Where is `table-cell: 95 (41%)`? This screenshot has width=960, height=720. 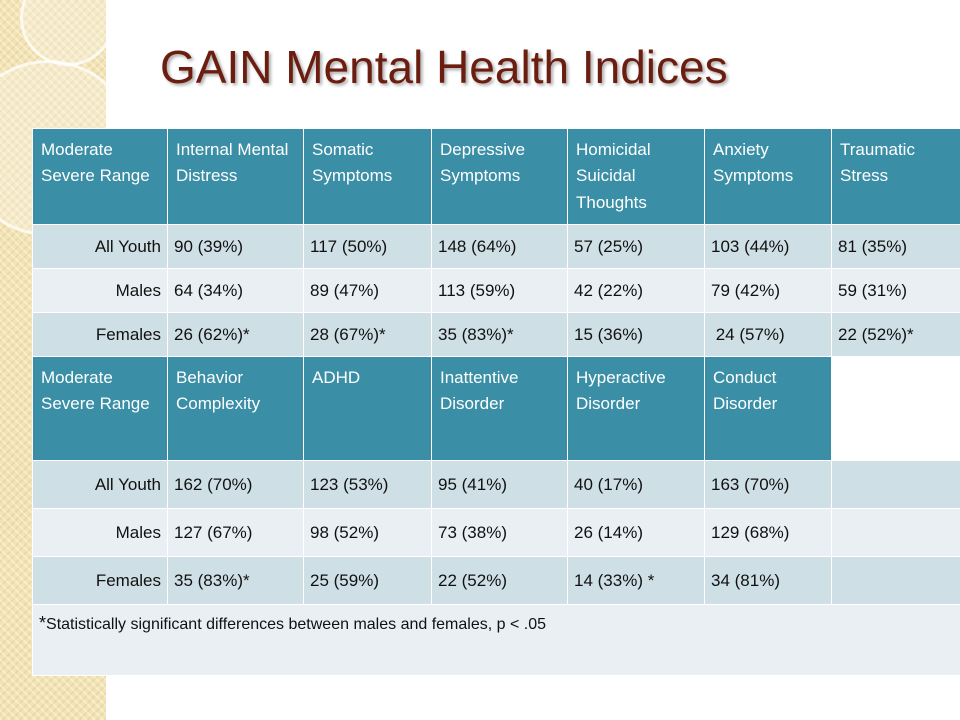 table-cell: 95 (41%) is located at coordinates (499, 484).